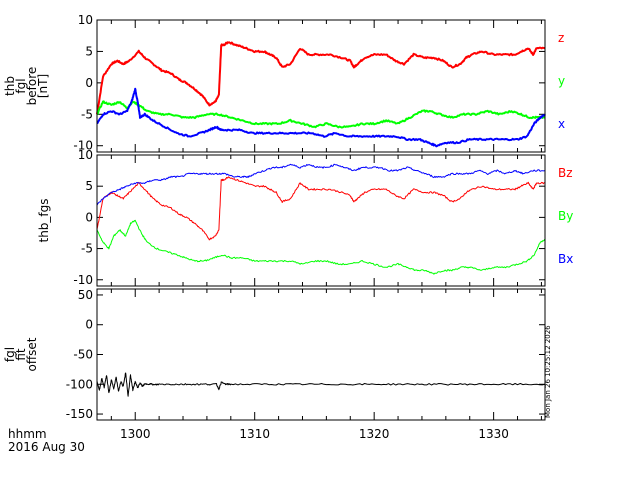 This screenshot has width=640, height=480. What do you see at coordinates (79, 414) in the screenshot?
I see `y-tick-label: -150` at bounding box center [79, 414].